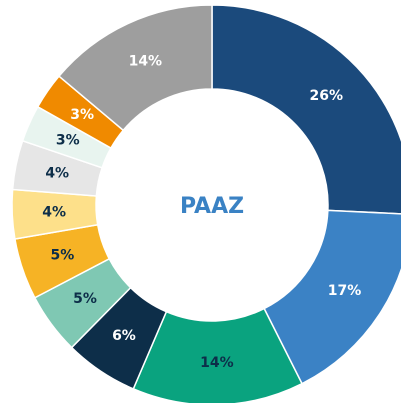 The width and height of the screenshot is (401, 403). I want to click on slice-label: 26%, so click(327, 96).